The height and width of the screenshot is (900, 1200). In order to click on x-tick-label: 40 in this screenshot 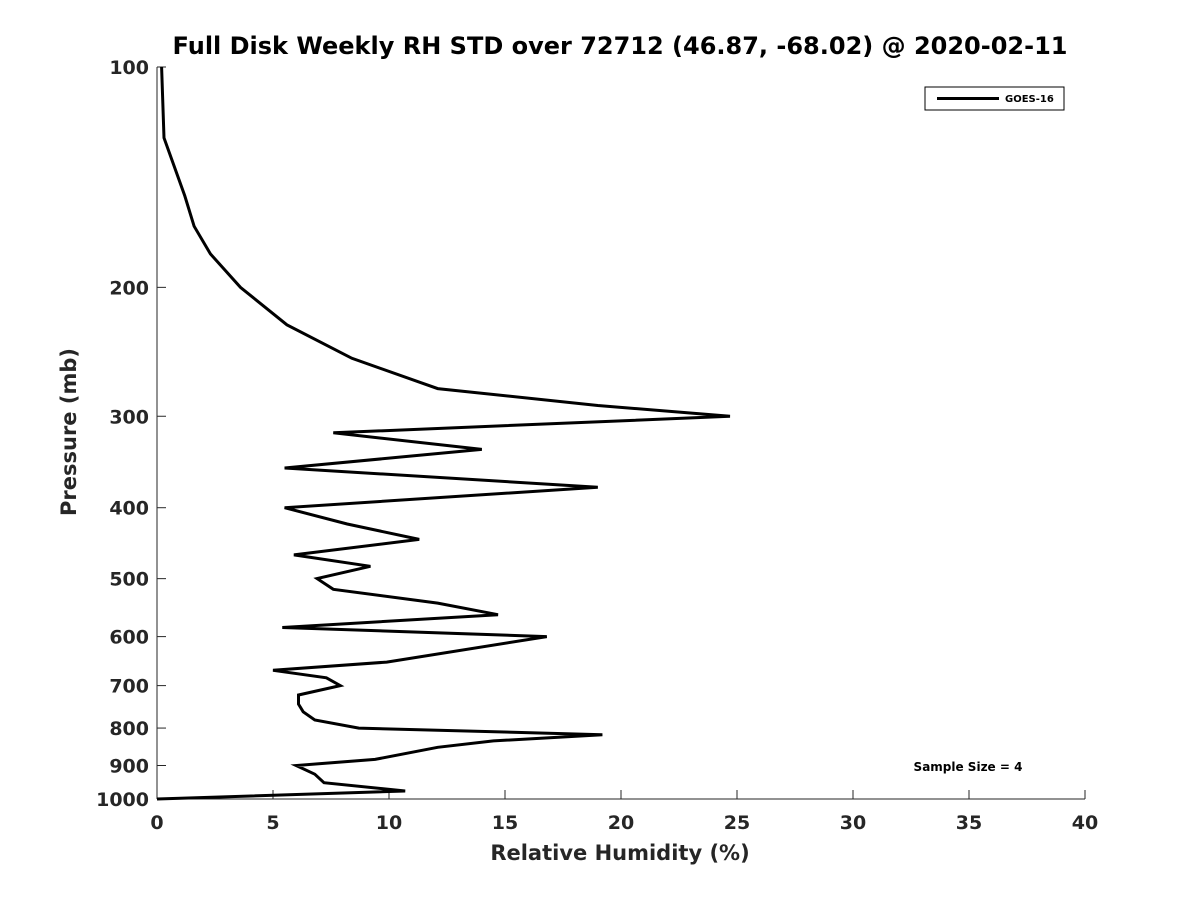, I will do `click(1085, 823)`.